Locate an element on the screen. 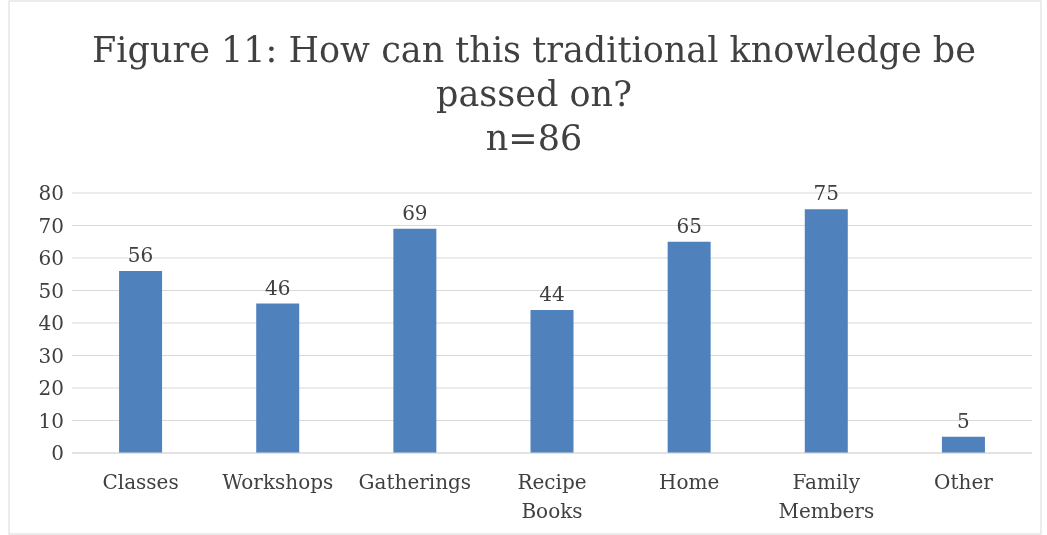 This screenshot has height=535, width=1047. y-tick-label: 80 is located at coordinates (51, 193).